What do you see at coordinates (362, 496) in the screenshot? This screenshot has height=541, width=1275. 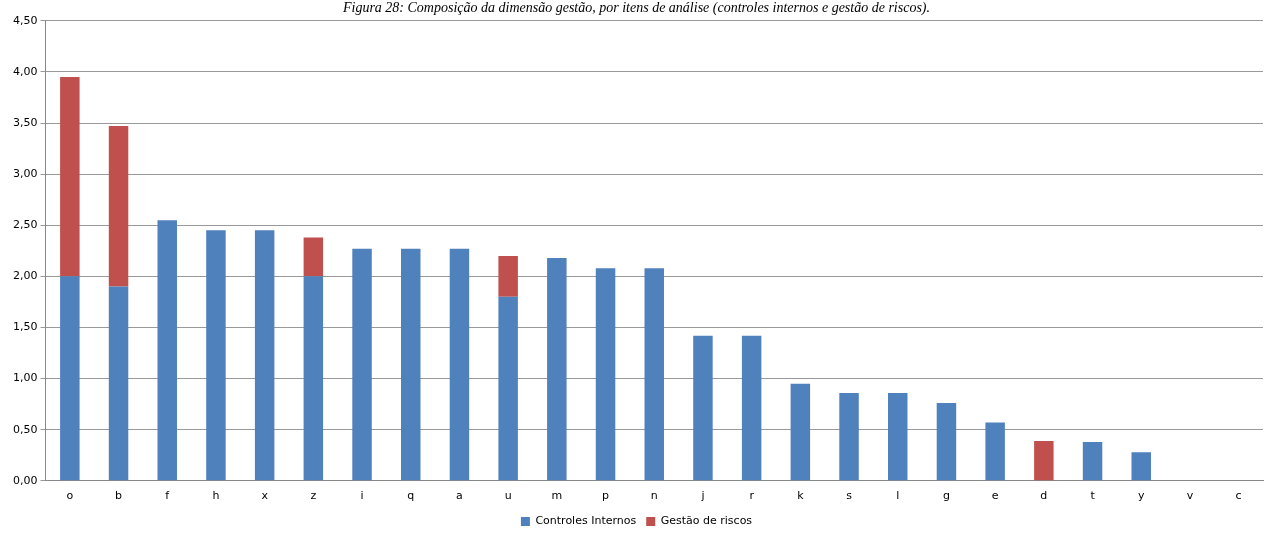 I see `x-tick-label: i` at bounding box center [362, 496].